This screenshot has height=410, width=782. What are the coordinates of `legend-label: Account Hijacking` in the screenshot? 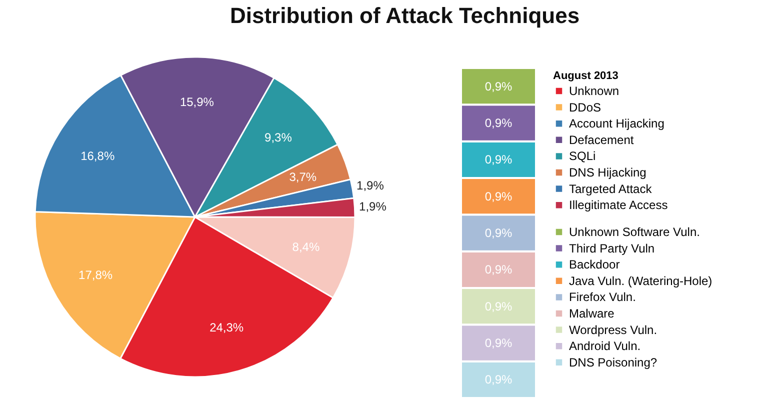 It's located at (616, 123).